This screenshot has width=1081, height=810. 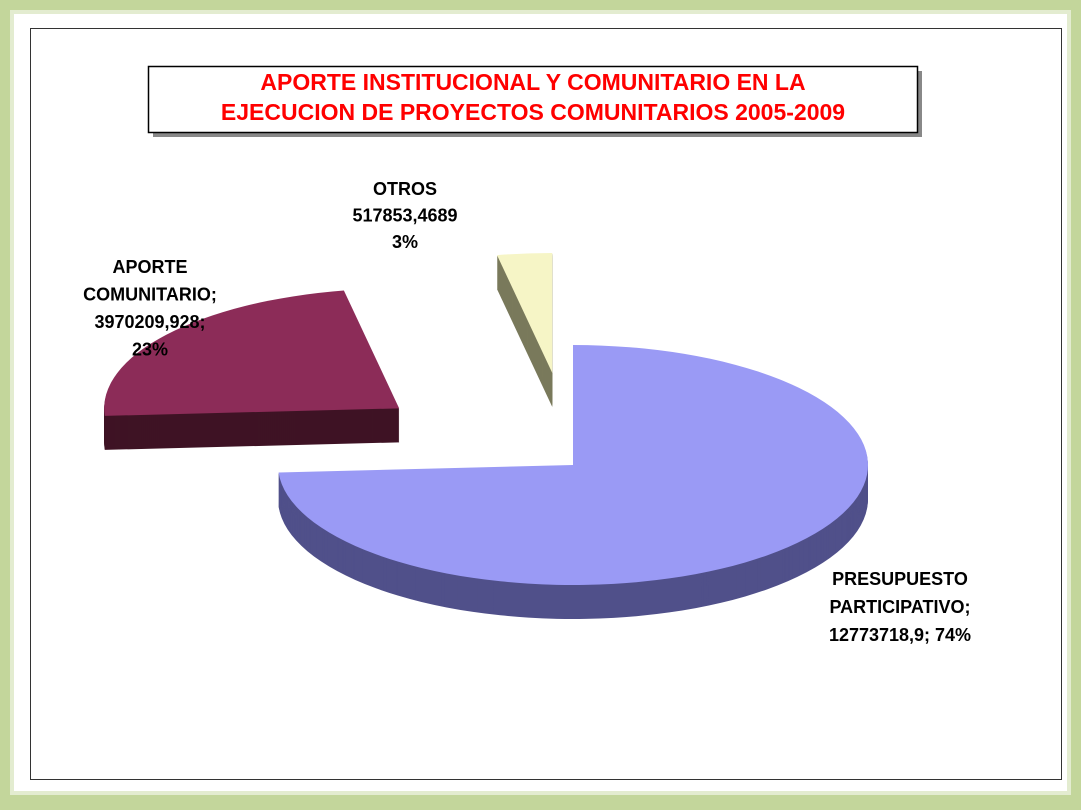 I want to click on chart-title: APORTE INSTITUCIONAL Y COMUNITARIO EN LA, so click(x=532, y=82).